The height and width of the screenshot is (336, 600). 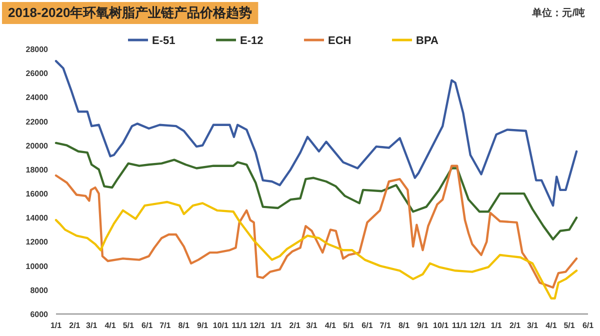 What do you see at coordinates (37, 49) in the screenshot?
I see `y-tick-label: 28000` at bounding box center [37, 49].